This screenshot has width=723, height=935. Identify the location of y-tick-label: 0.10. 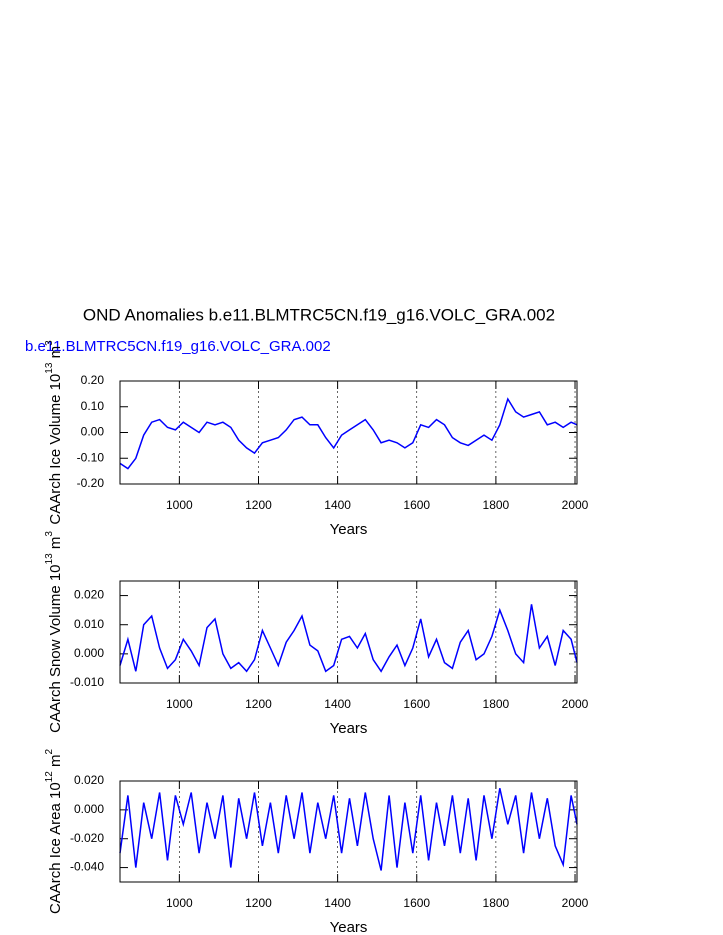
(93, 406).